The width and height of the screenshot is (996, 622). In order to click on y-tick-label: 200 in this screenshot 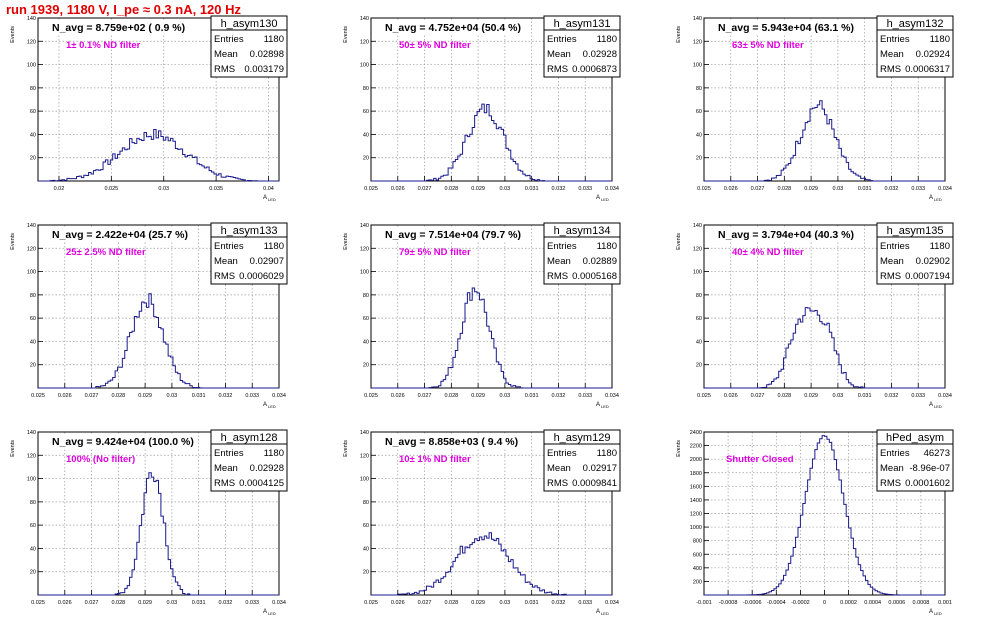, I will do `click(697, 582)`.